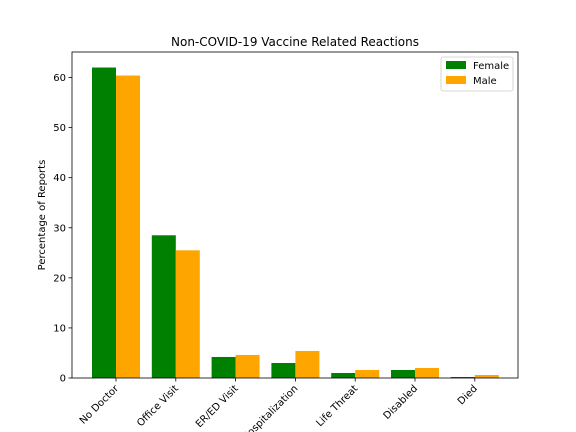 The width and height of the screenshot is (576, 432). I want to click on x-tick-label-1: Office Visit, so click(158, 406).